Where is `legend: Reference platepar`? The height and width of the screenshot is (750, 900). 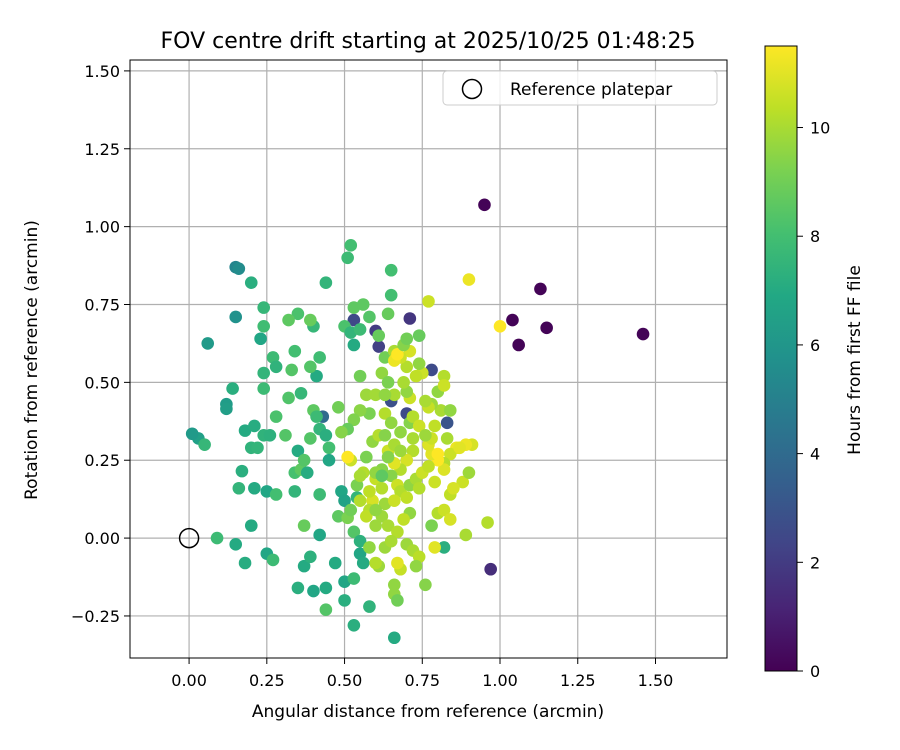
legend: Reference platepar is located at coordinates (580, 88).